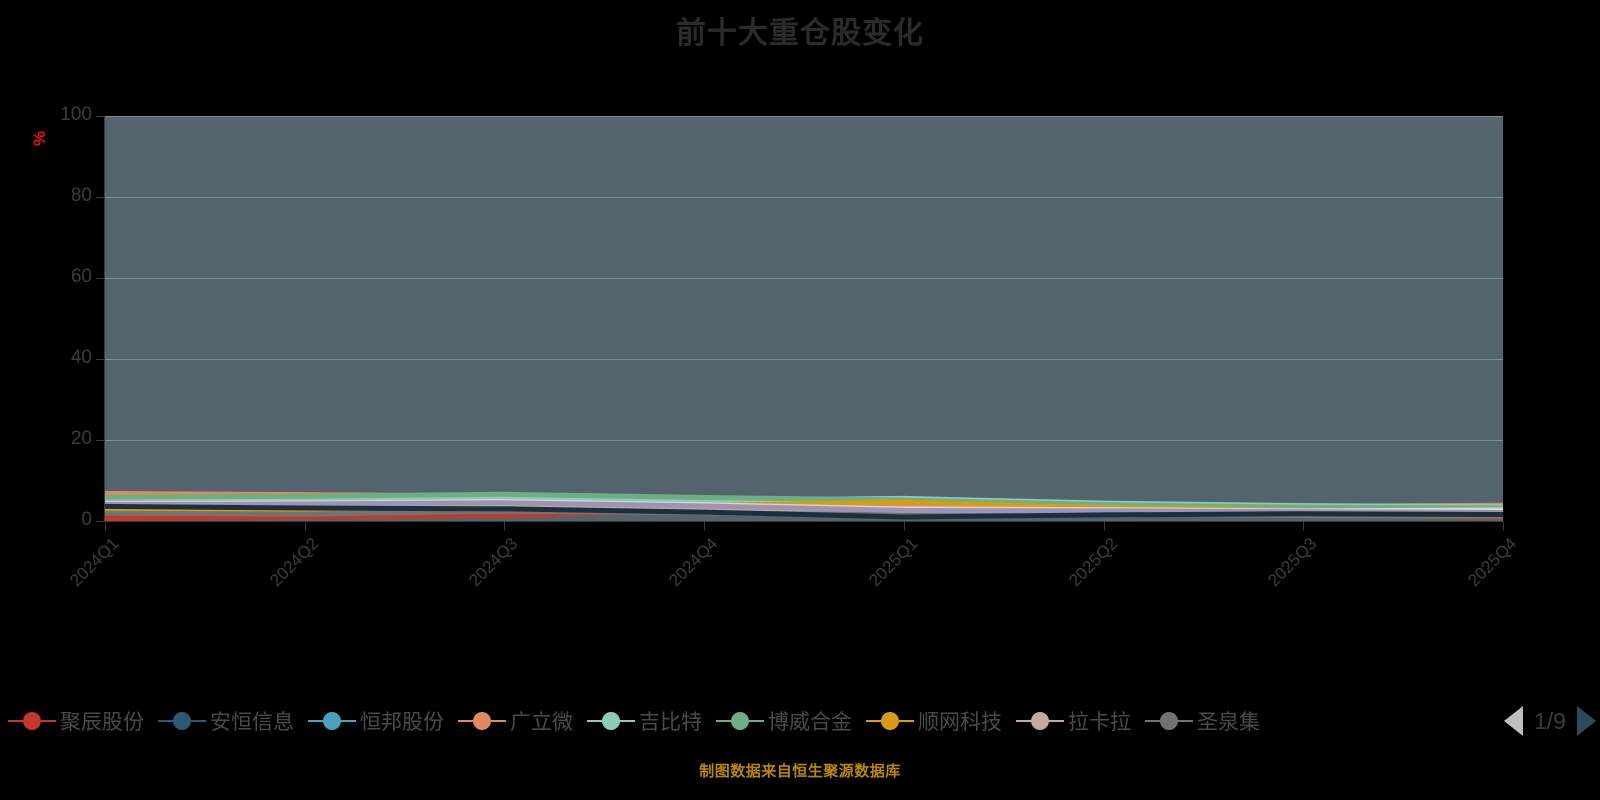 Image resolution: width=1600 pixels, height=800 pixels. I want to click on y-axis-tick-label: 80, so click(81, 195).